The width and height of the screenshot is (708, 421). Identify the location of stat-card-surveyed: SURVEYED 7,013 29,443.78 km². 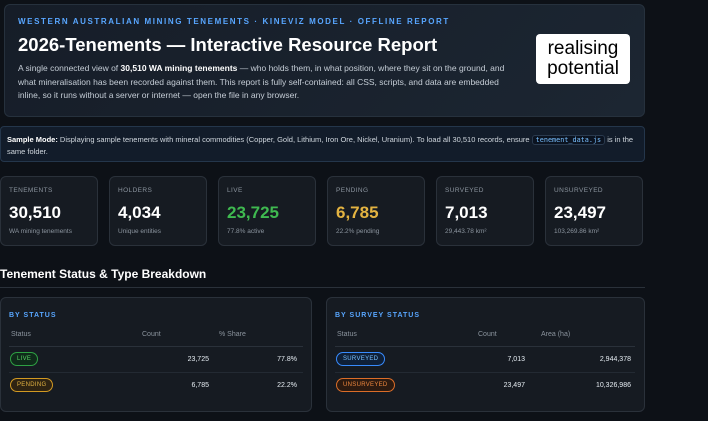
(485, 211).